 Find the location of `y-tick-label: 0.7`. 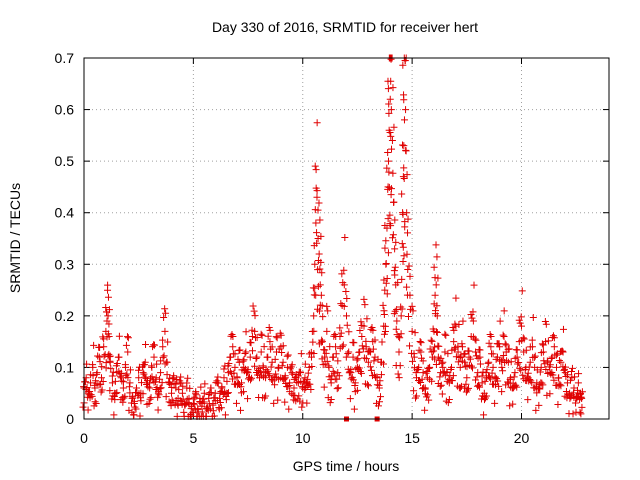

y-tick-label: 0.7 is located at coordinates (65, 58).